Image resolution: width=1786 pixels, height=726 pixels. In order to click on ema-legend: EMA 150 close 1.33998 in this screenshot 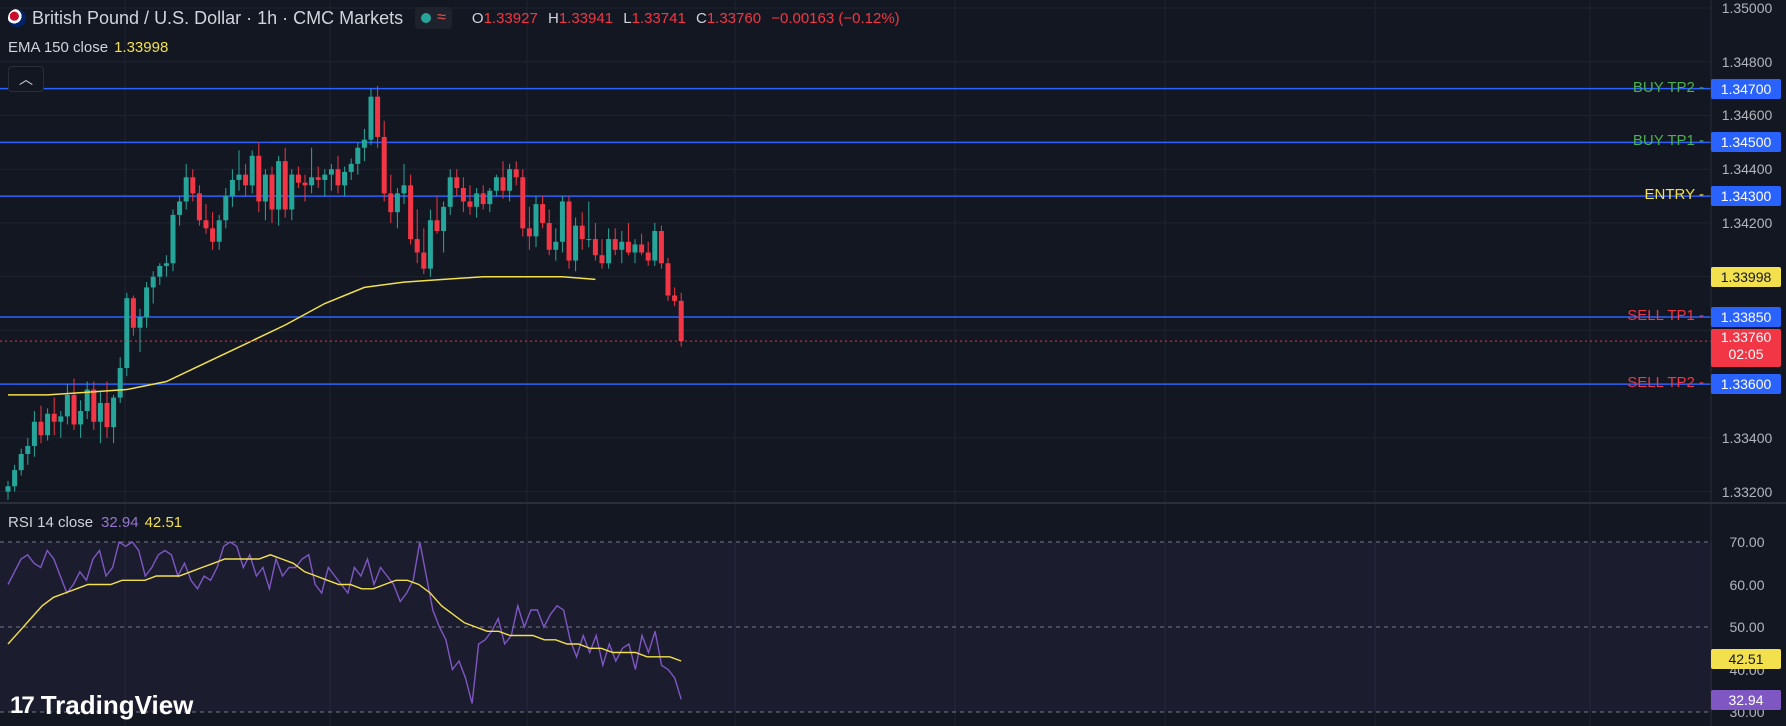, I will do `click(88, 47)`.